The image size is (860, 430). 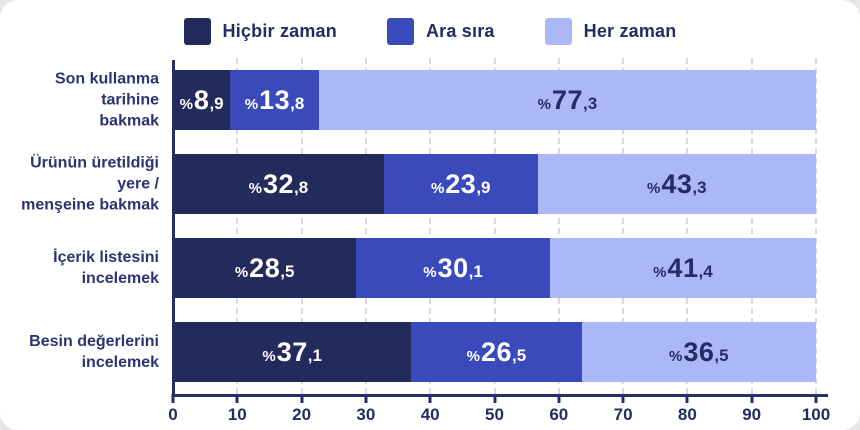 I want to click on x-axis-tick-label: 10, so click(x=237, y=414).